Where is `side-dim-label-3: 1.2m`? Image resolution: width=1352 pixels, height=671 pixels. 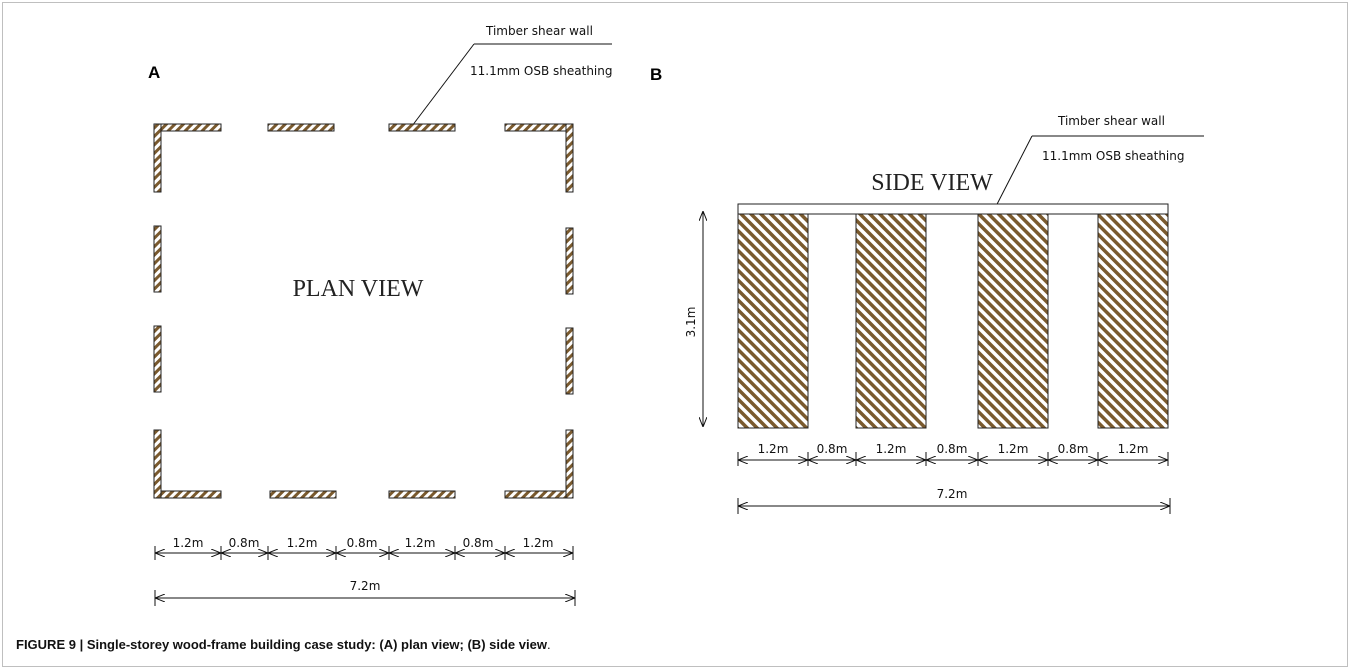
side-dim-label-3: 1.2m is located at coordinates (891, 449).